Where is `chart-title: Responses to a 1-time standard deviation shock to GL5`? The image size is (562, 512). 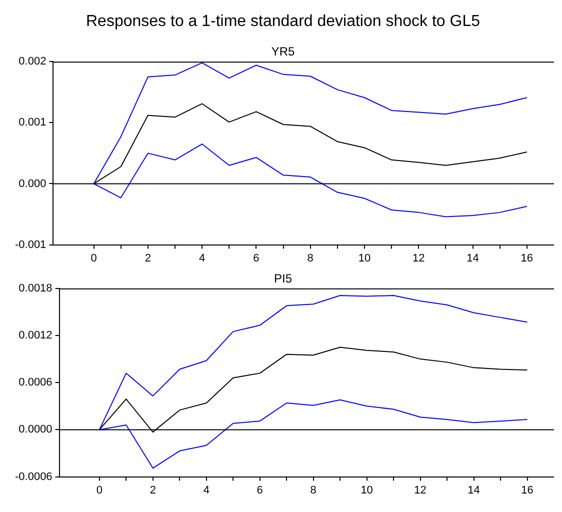
chart-title: Responses to a 1-time standard deviation shock to GL5 is located at coordinates (283, 21).